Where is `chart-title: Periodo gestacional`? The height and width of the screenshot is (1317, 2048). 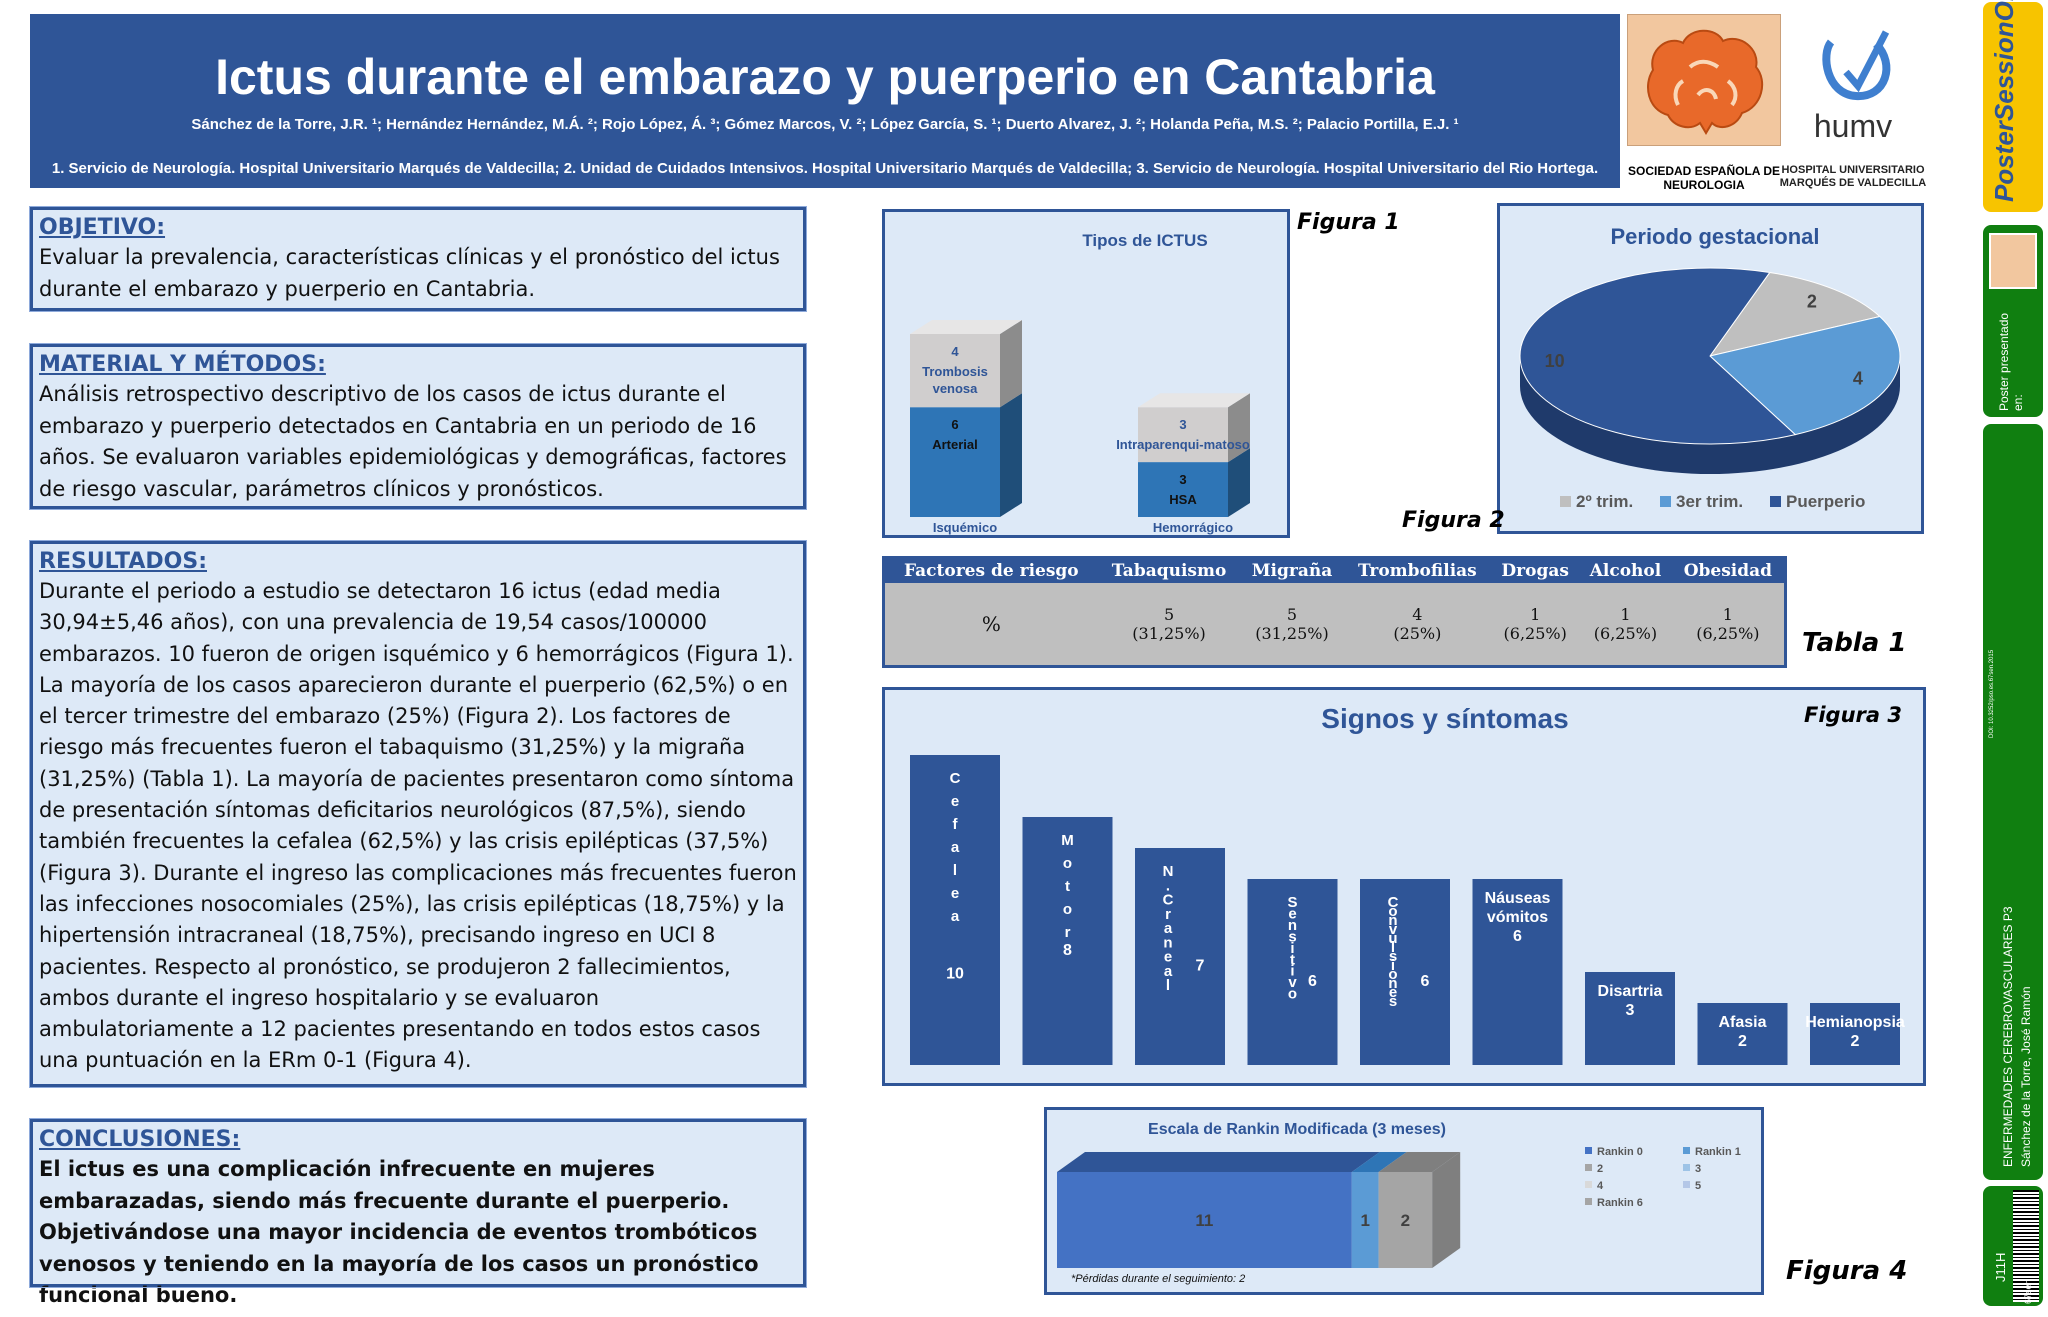
chart-title: Periodo gestacional is located at coordinates (1714, 236).